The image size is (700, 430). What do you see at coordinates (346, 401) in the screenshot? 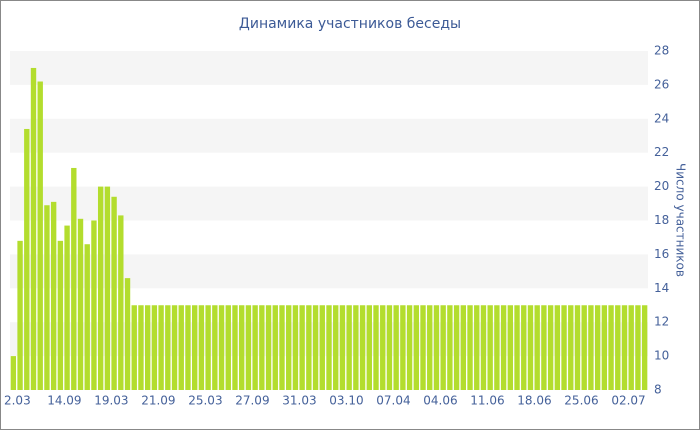
I see `x-tick-label: 03.10` at bounding box center [346, 401].